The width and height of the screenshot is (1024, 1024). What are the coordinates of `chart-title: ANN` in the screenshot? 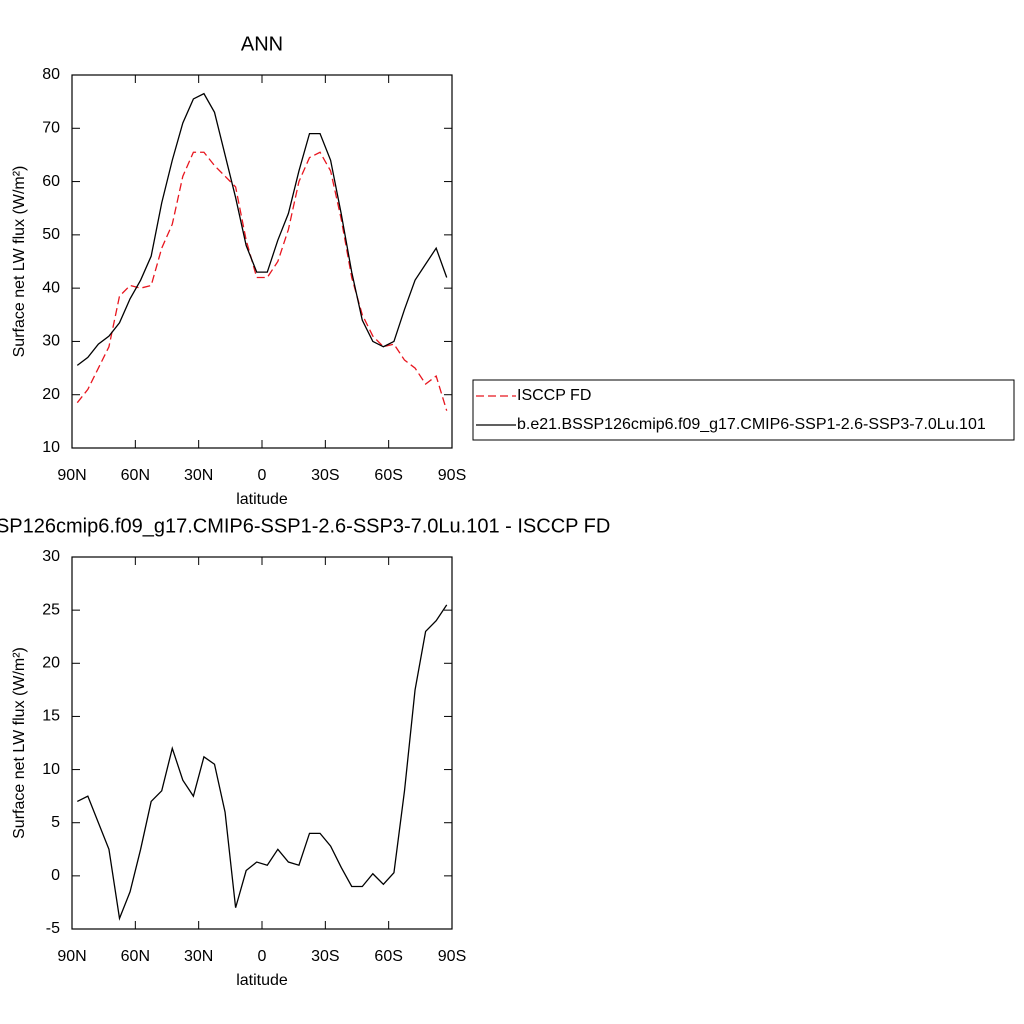 It's located at (262, 44).